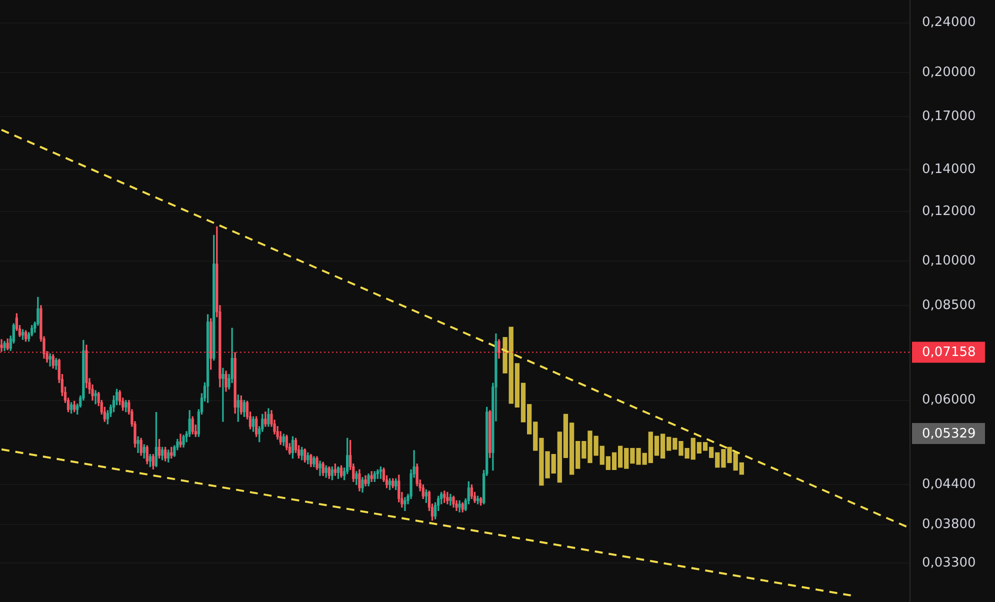 This screenshot has width=995, height=602. What do you see at coordinates (949, 261) in the screenshot?
I see `y-tick-label: 0,10000` at bounding box center [949, 261].